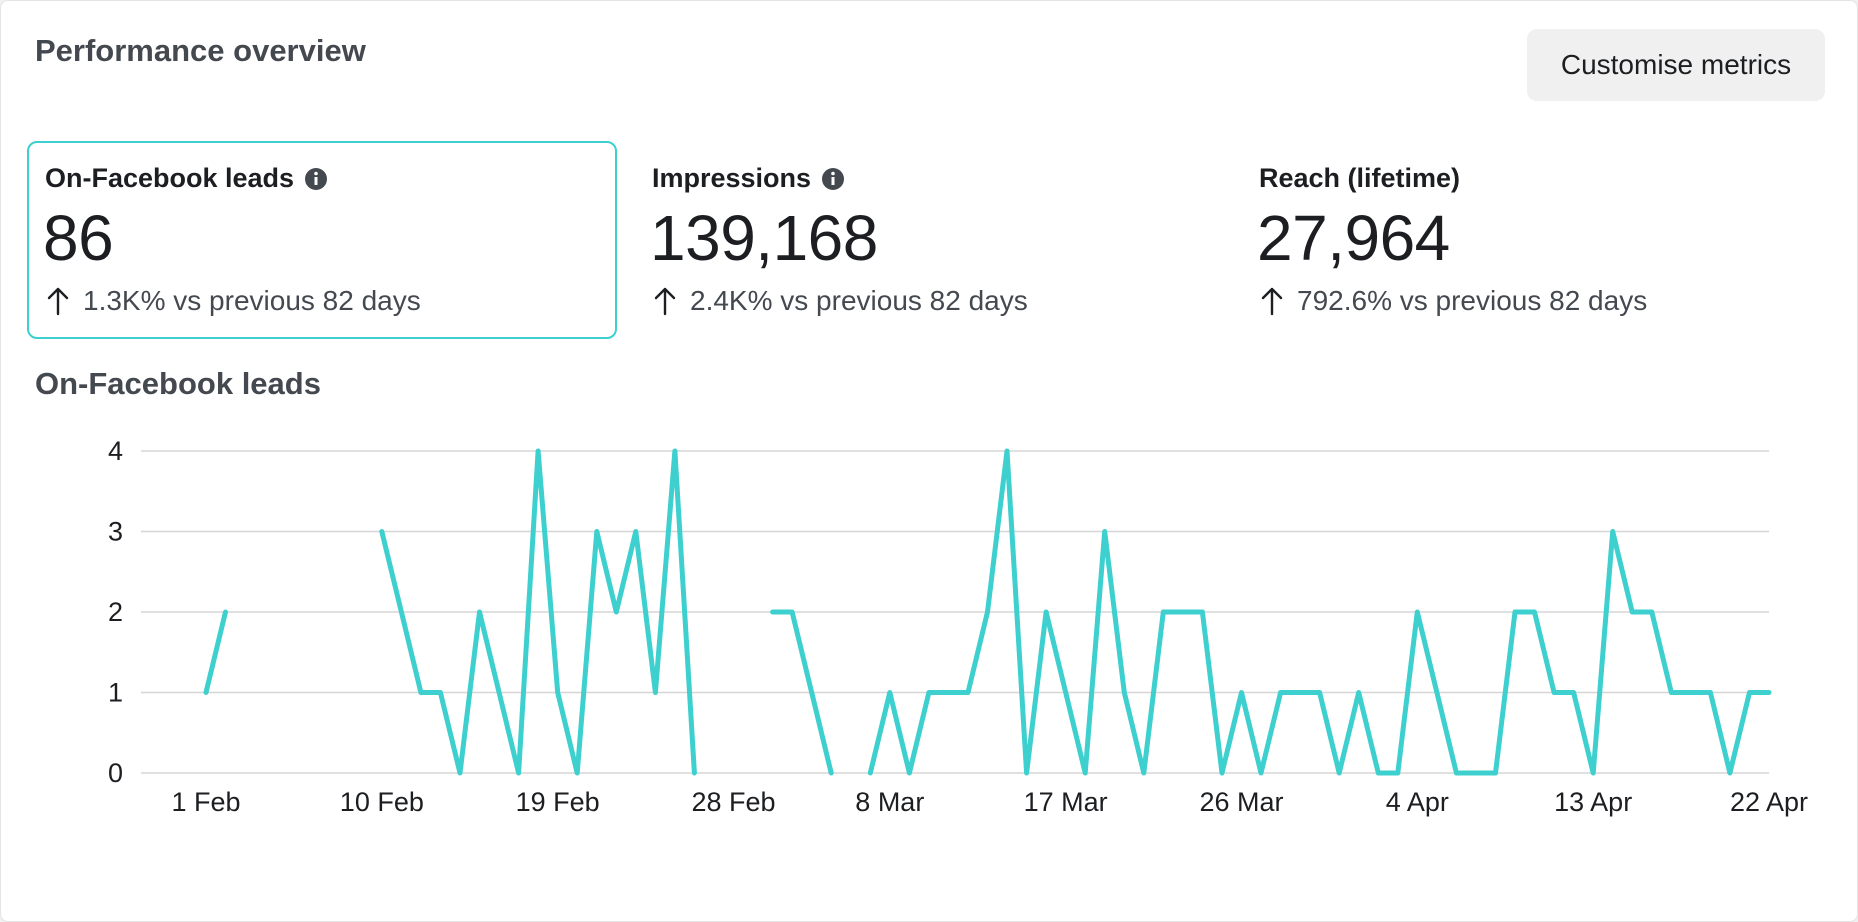 Image resolution: width=1858 pixels, height=922 pixels. What do you see at coordinates (205, 802) in the screenshot?
I see `x-tick-label: 1 Feb` at bounding box center [205, 802].